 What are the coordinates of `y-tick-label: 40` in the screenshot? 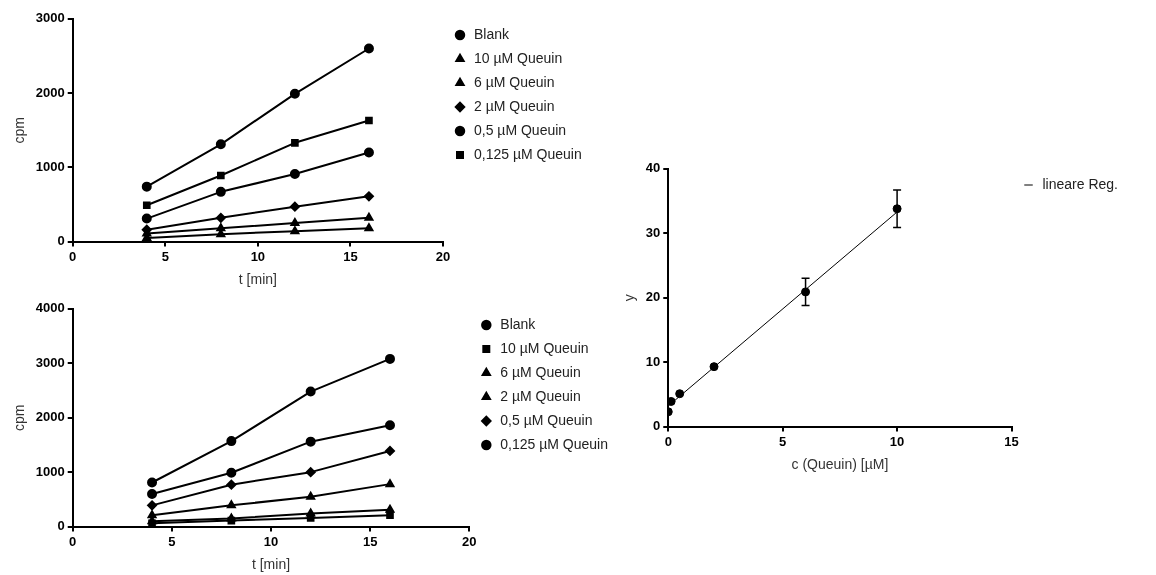 It's located at (653, 168).